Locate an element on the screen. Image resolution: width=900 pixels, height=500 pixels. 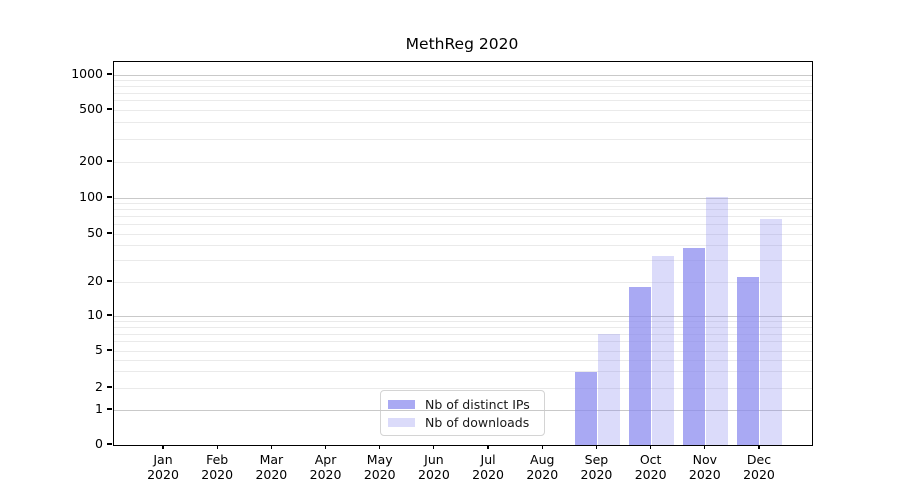
x-tick-label: Mar 2020 is located at coordinates (271, 467).